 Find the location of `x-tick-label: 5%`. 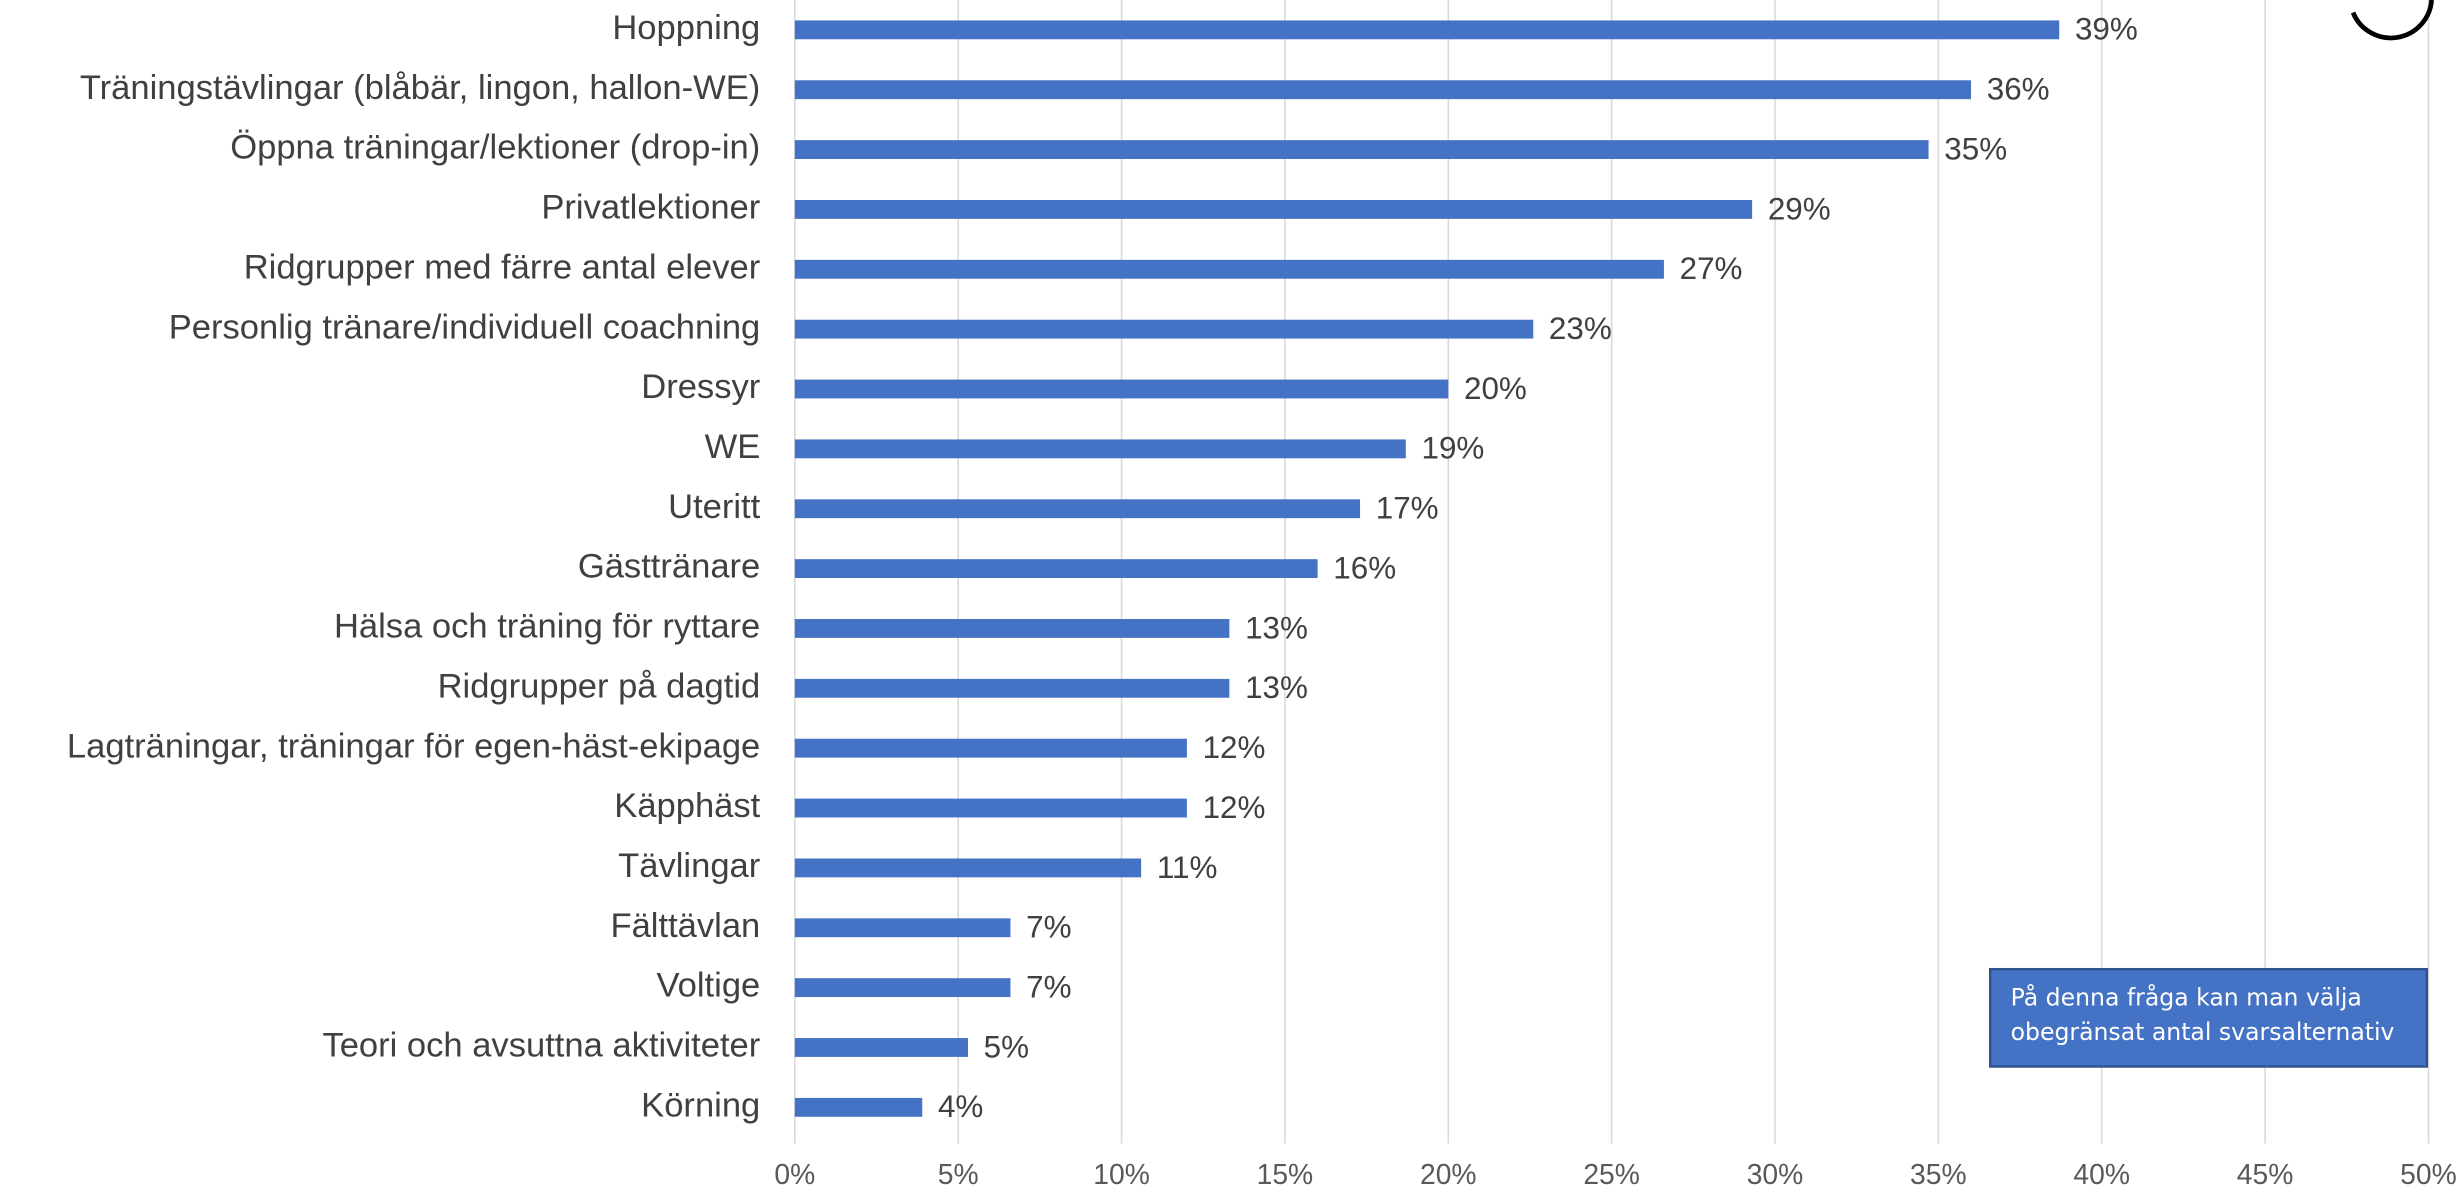

x-tick-label: 5% is located at coordinates (958, 1174).